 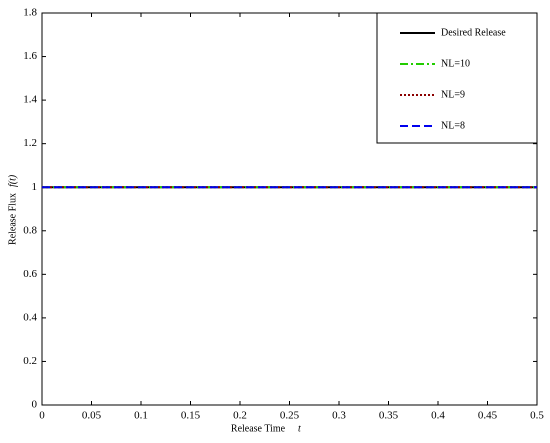 What do you see at coordinates (290, 416) in the screenshot?
I see `x-tick-label: 0.25` at bounding box center [290, 416].